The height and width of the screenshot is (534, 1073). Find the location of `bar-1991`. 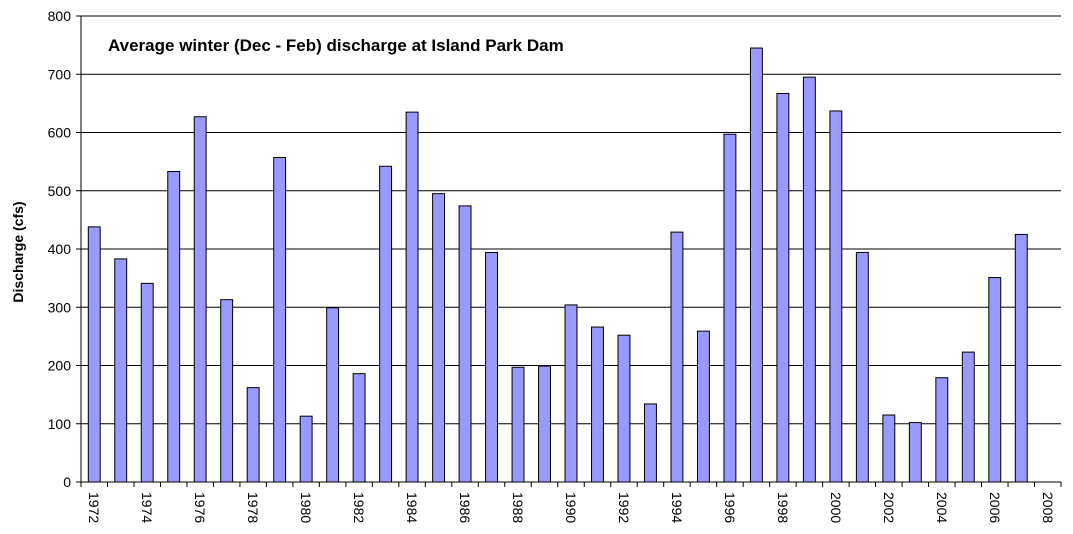

bar-1991 is located at coordinates (597, 404).